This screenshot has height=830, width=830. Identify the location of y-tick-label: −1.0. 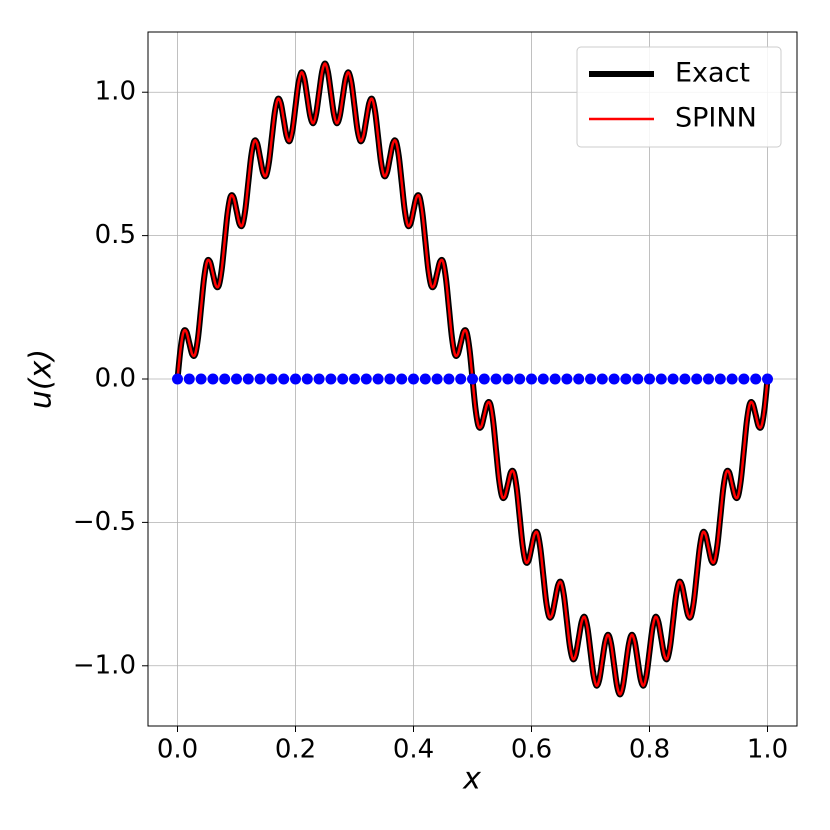
(104, 665).